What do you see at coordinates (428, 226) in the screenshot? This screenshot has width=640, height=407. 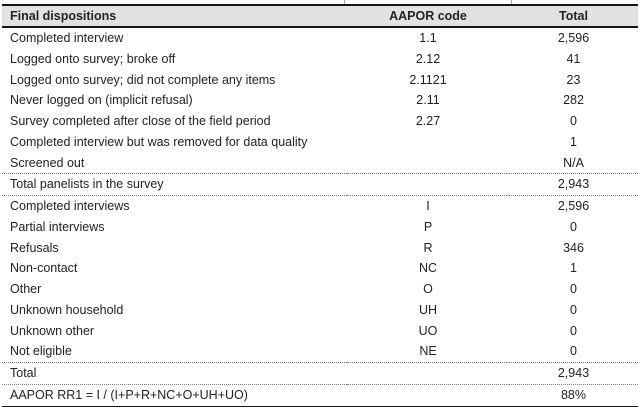 I see `aapor-code-cell: P` at bounding box center [428, 226].